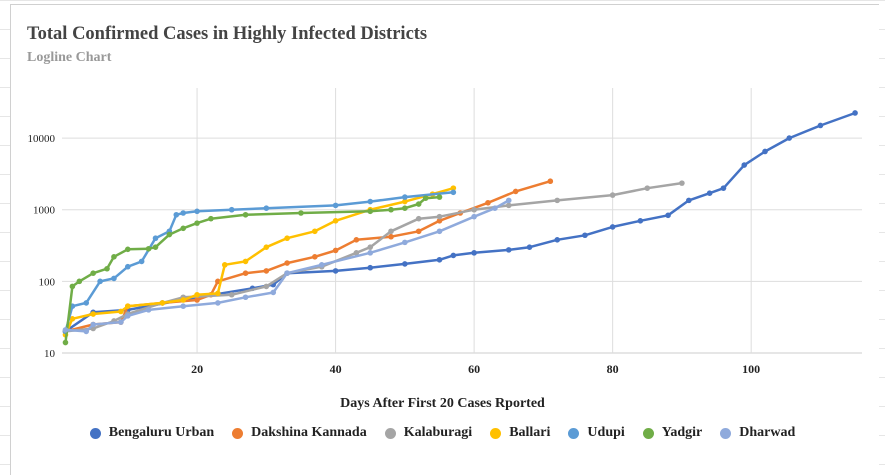  I want to click on legend-label: Bengaluru Urban, so click(161, 432).